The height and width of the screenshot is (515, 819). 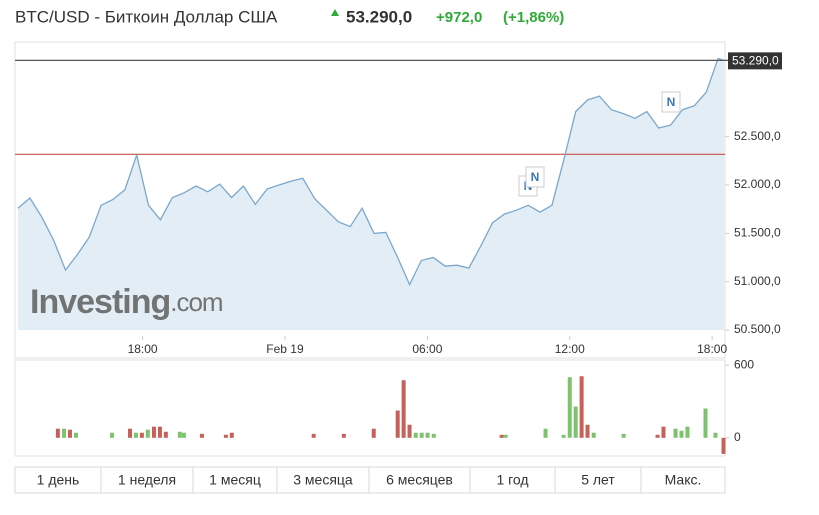 I want to click on period-button-label: 1 месяц, so click(x=235, y=480).